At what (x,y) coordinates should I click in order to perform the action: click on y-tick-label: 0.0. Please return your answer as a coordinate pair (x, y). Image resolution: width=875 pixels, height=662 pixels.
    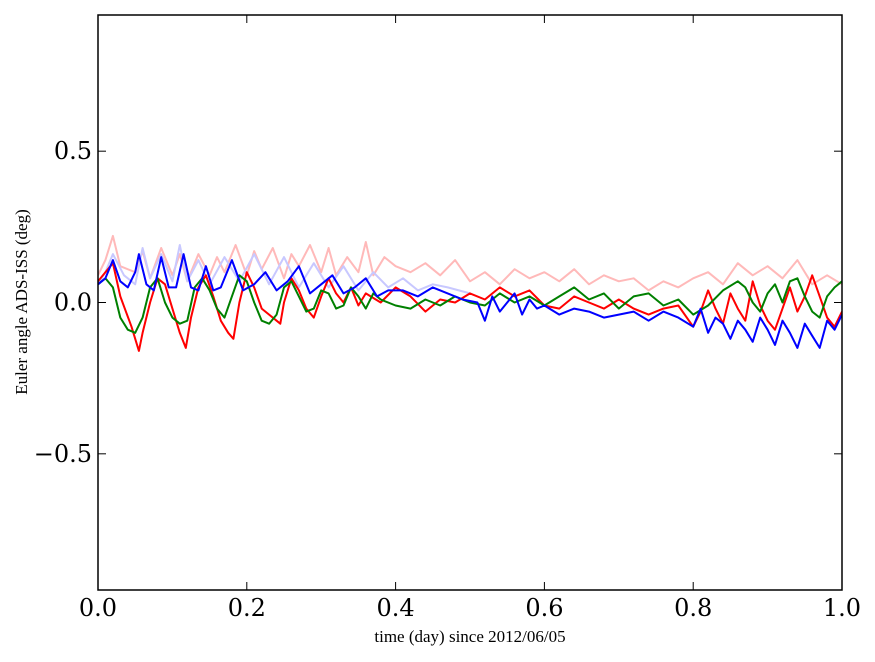
    Looking at the image, I should click on (73, 303).